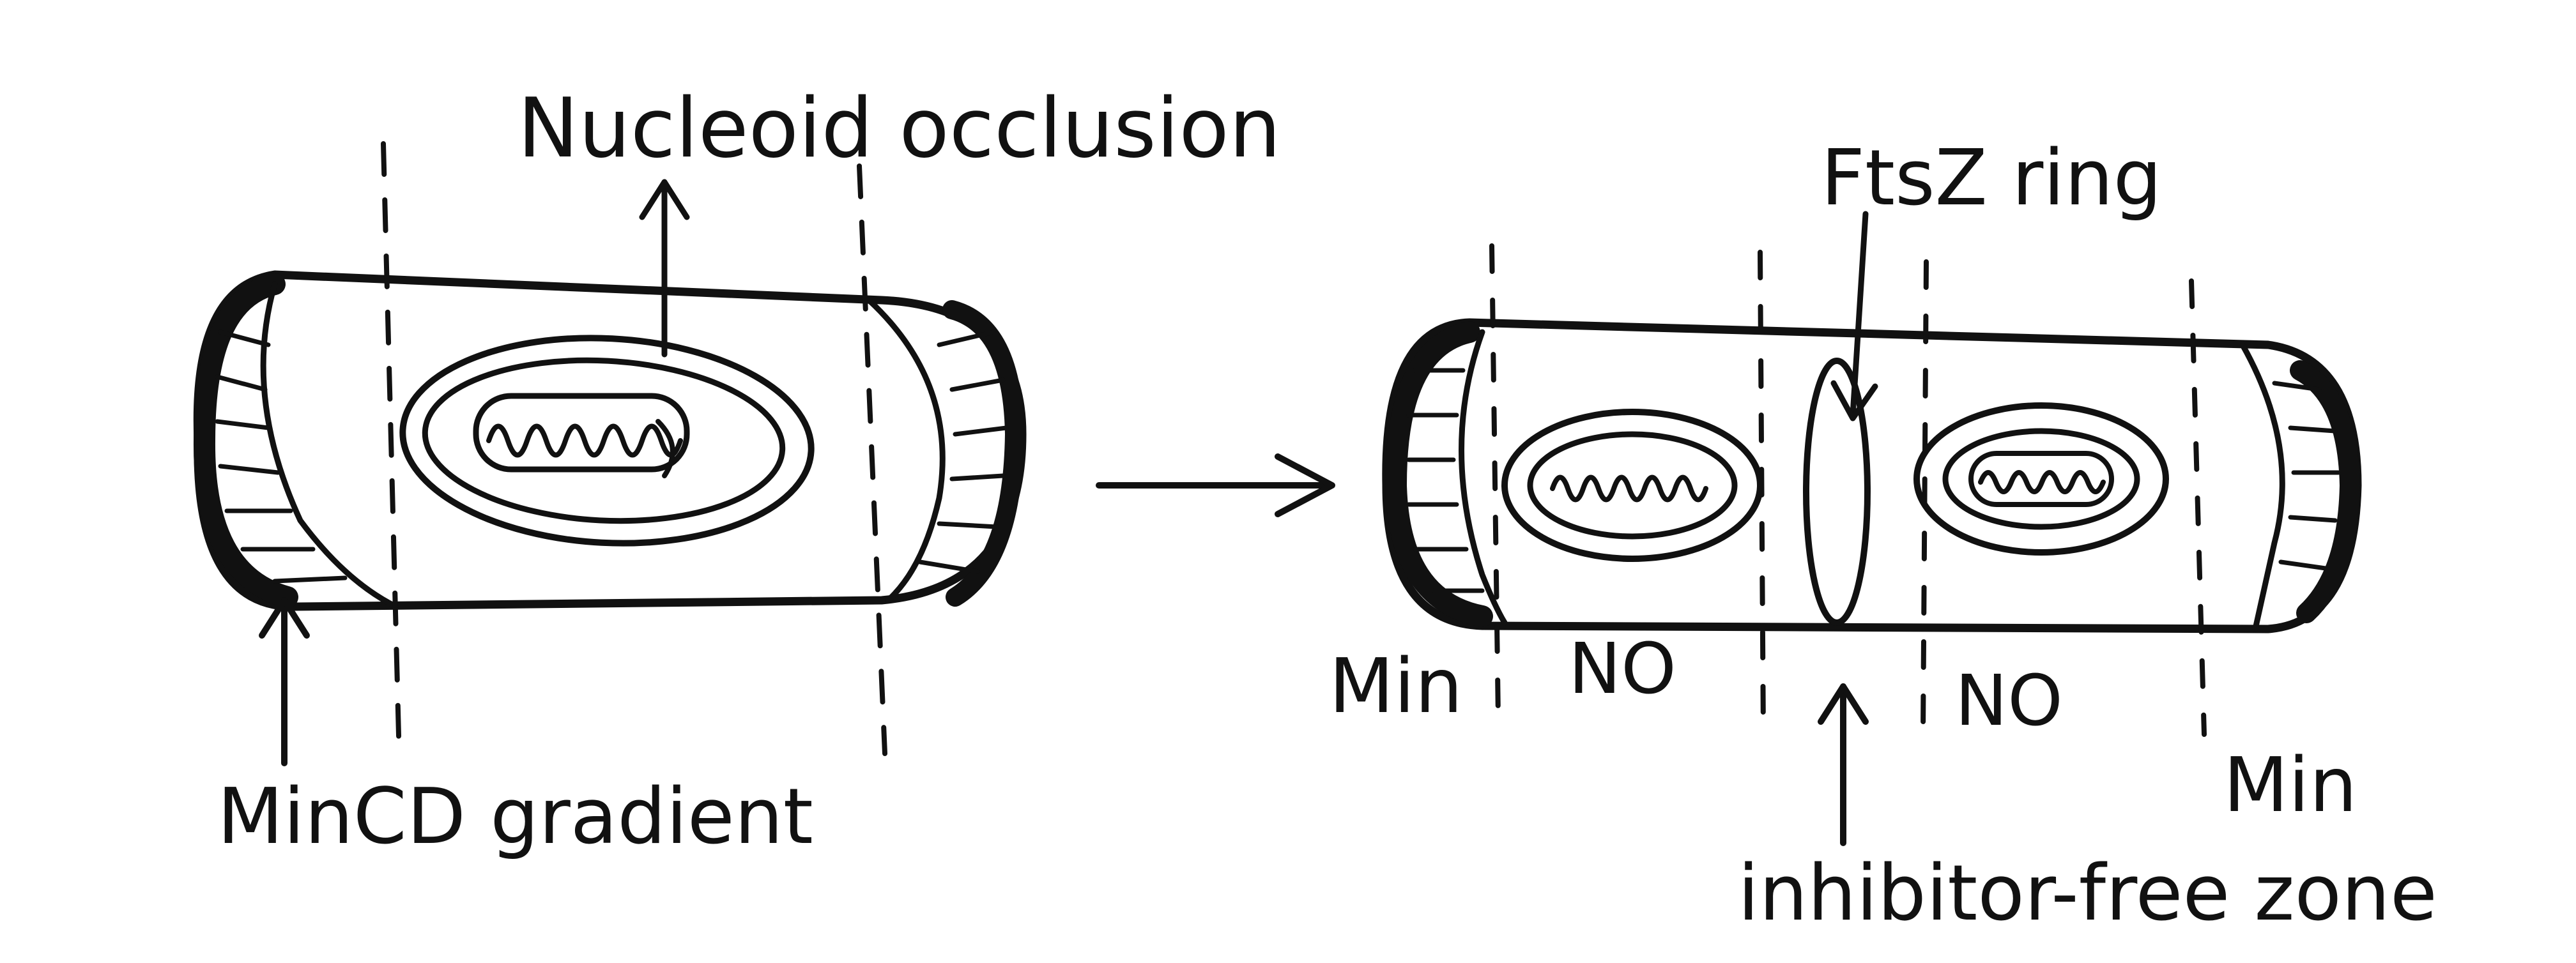  I want to click on ftsz-ring, so click(1837, 492).